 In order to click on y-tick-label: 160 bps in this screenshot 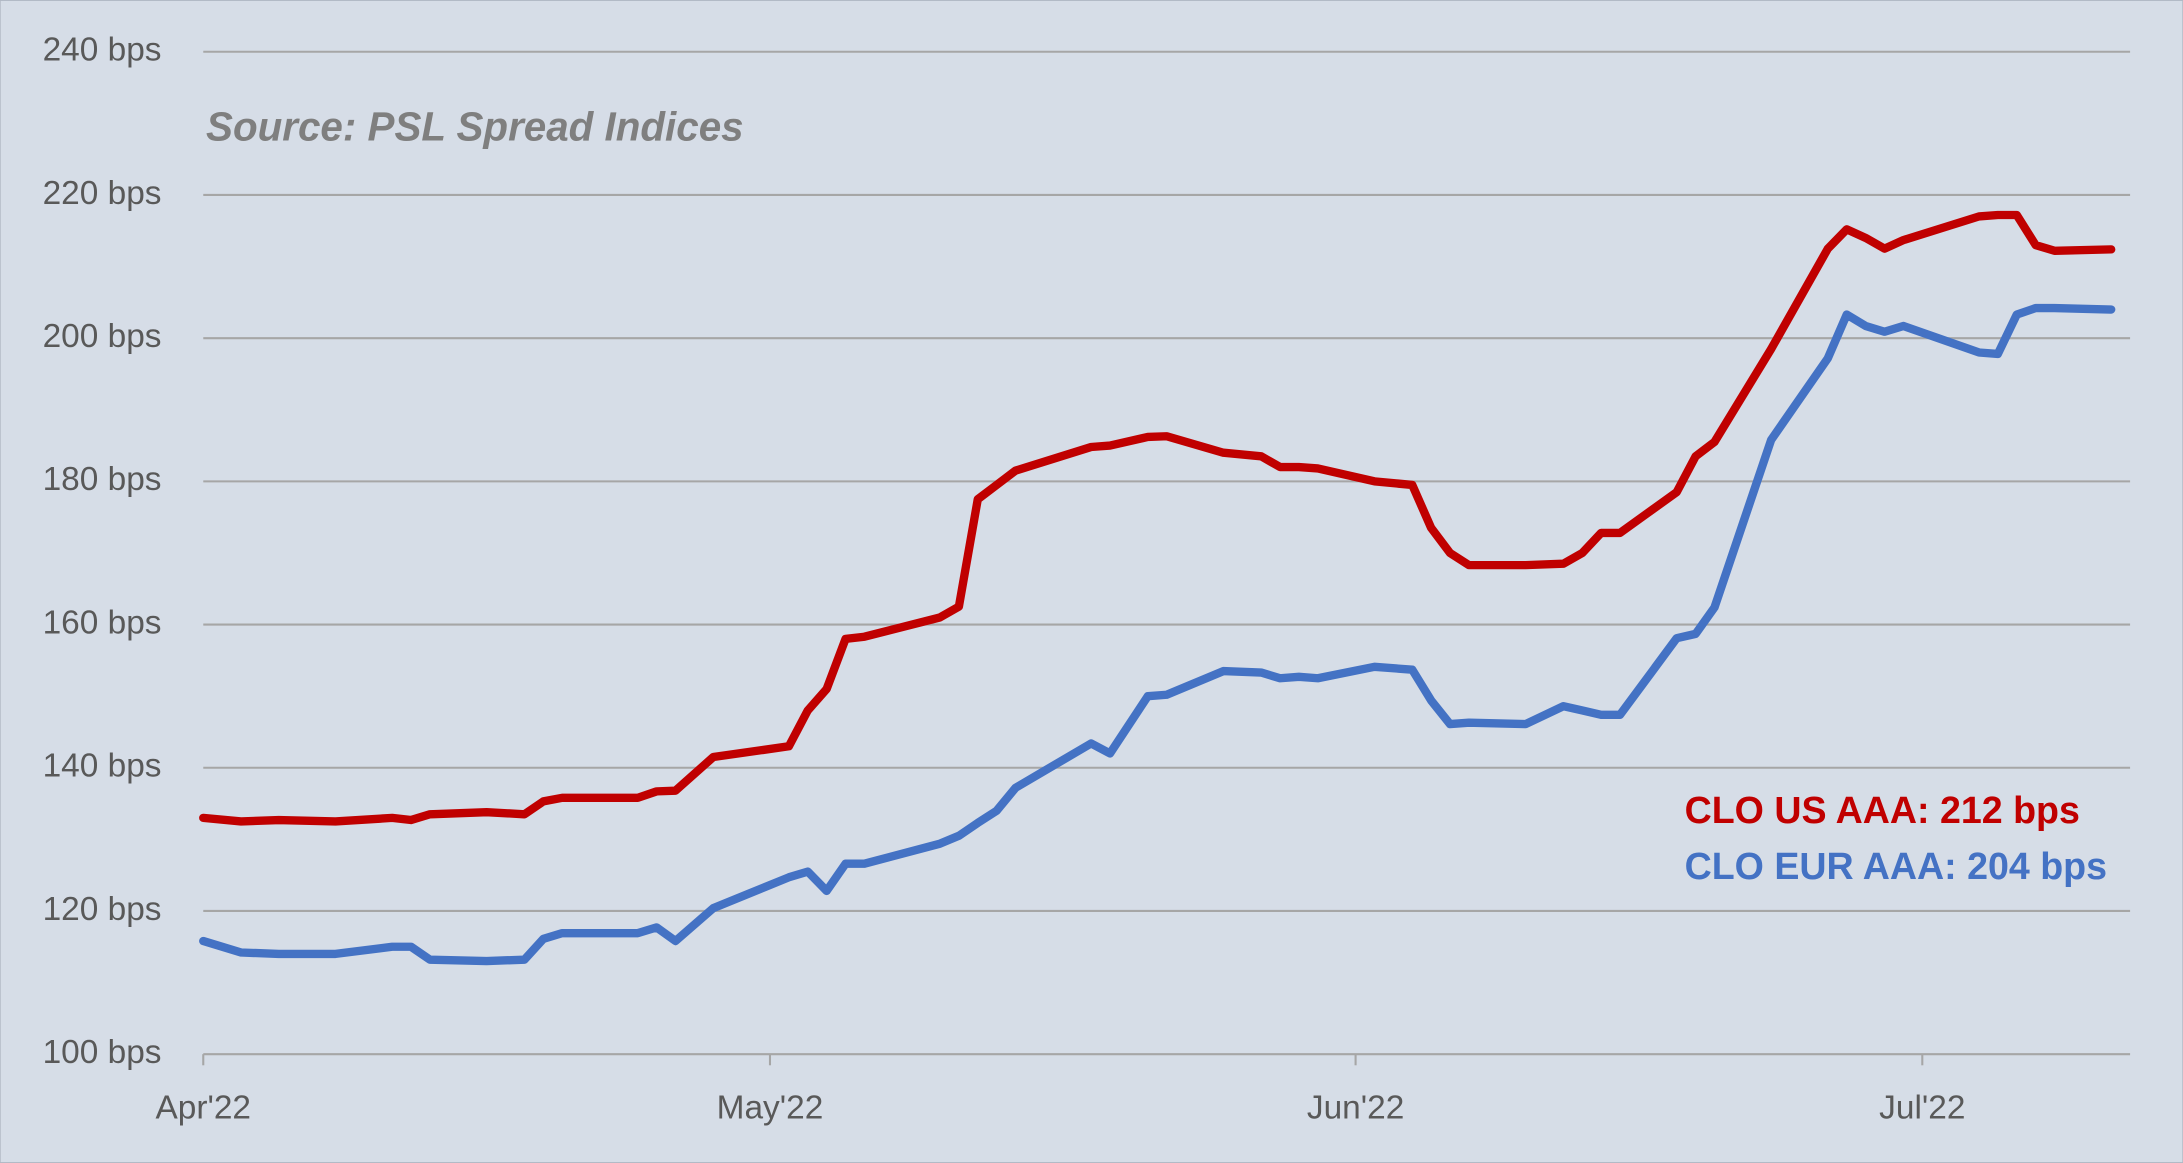, I will do `click(102, 622)`.